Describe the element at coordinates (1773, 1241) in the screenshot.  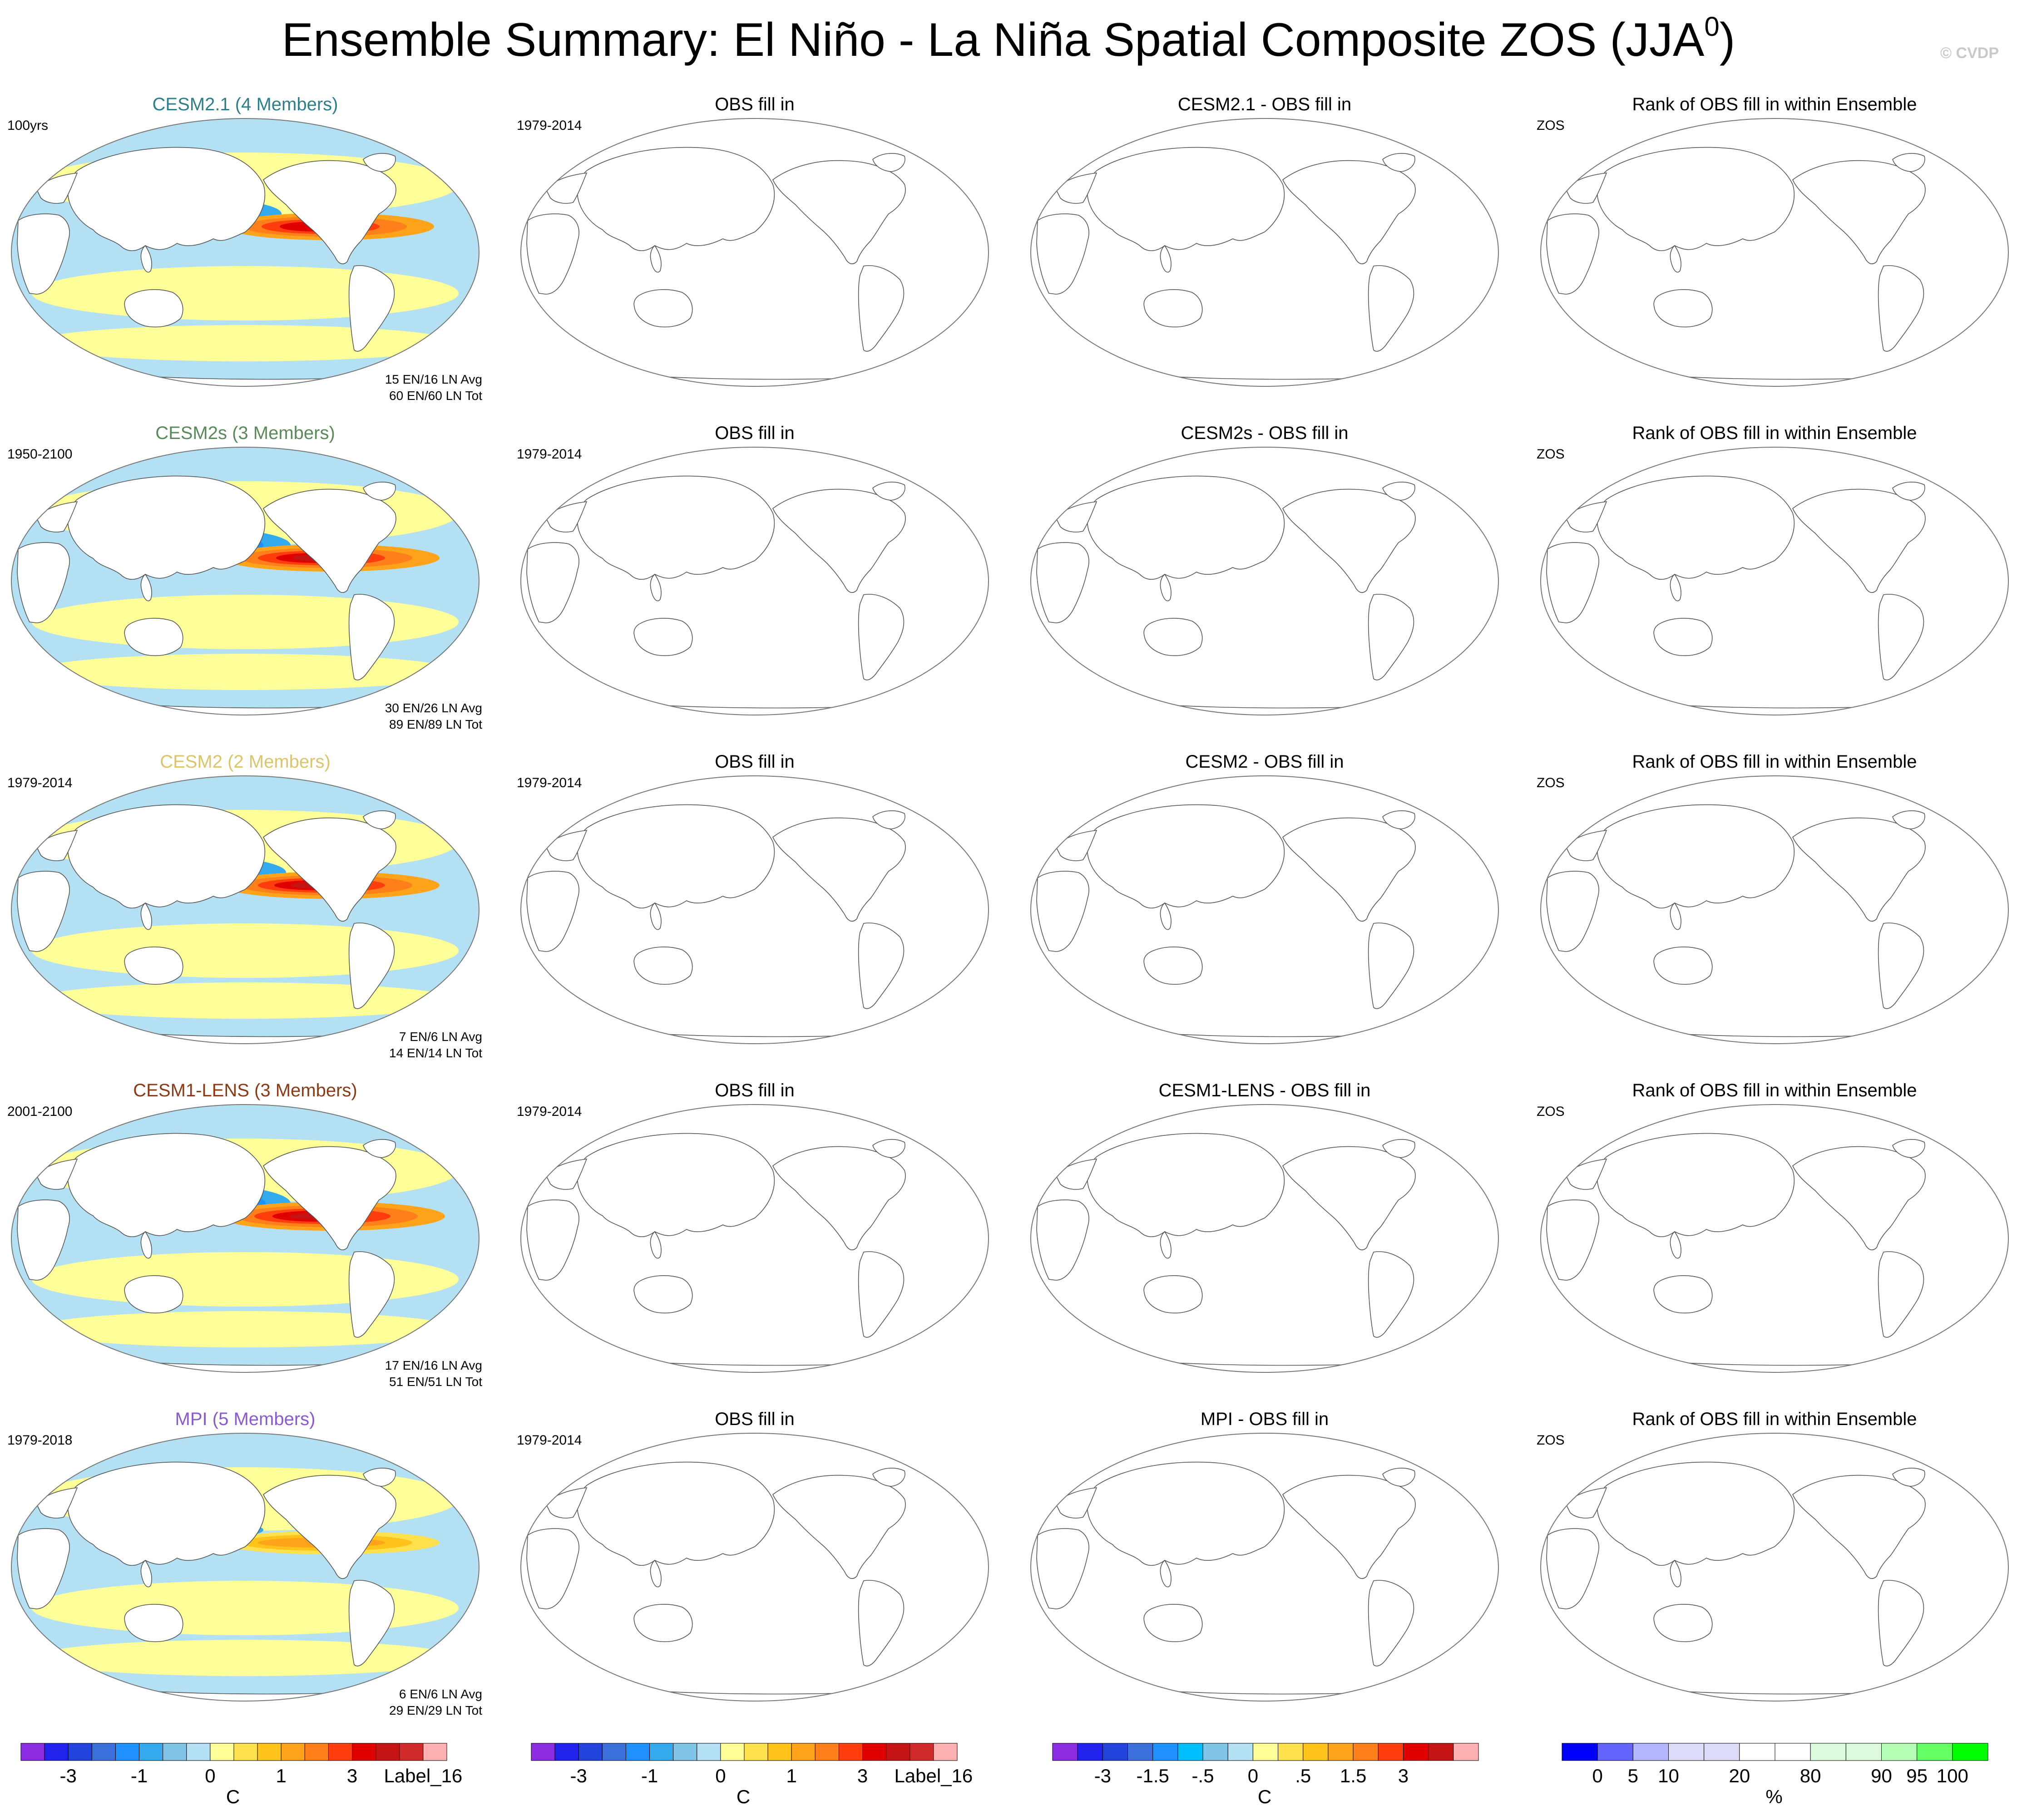
I see `panel-rank-row-4: Rank of OBS fill in within Ensemble ZOS` at that location.